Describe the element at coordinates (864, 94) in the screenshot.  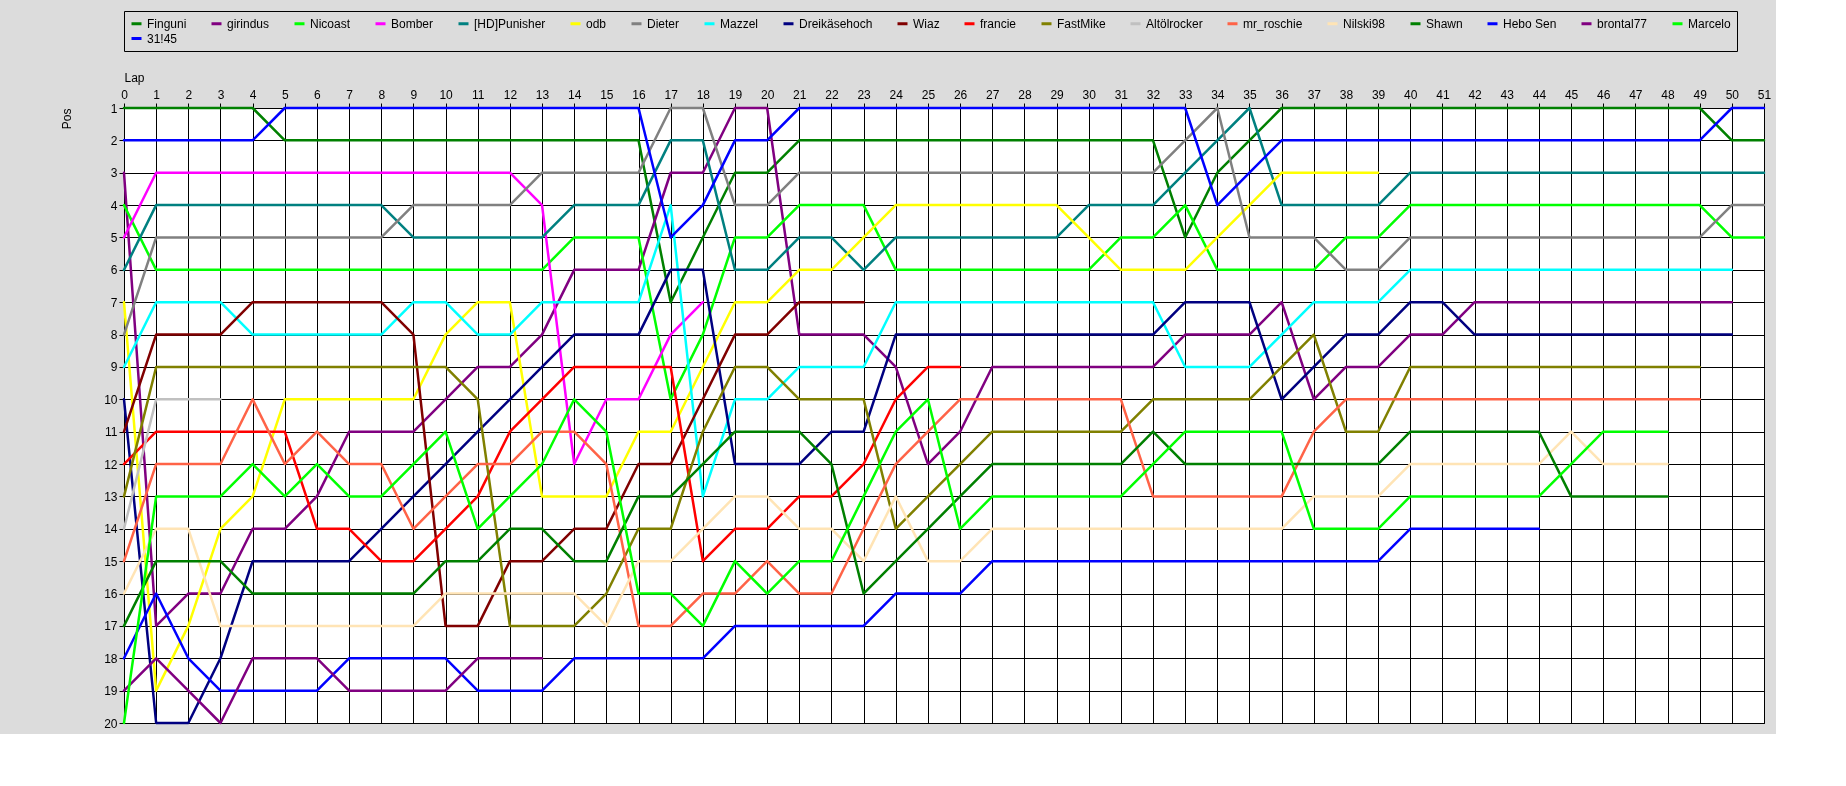
I see `x-tick-label: 23` at that location.